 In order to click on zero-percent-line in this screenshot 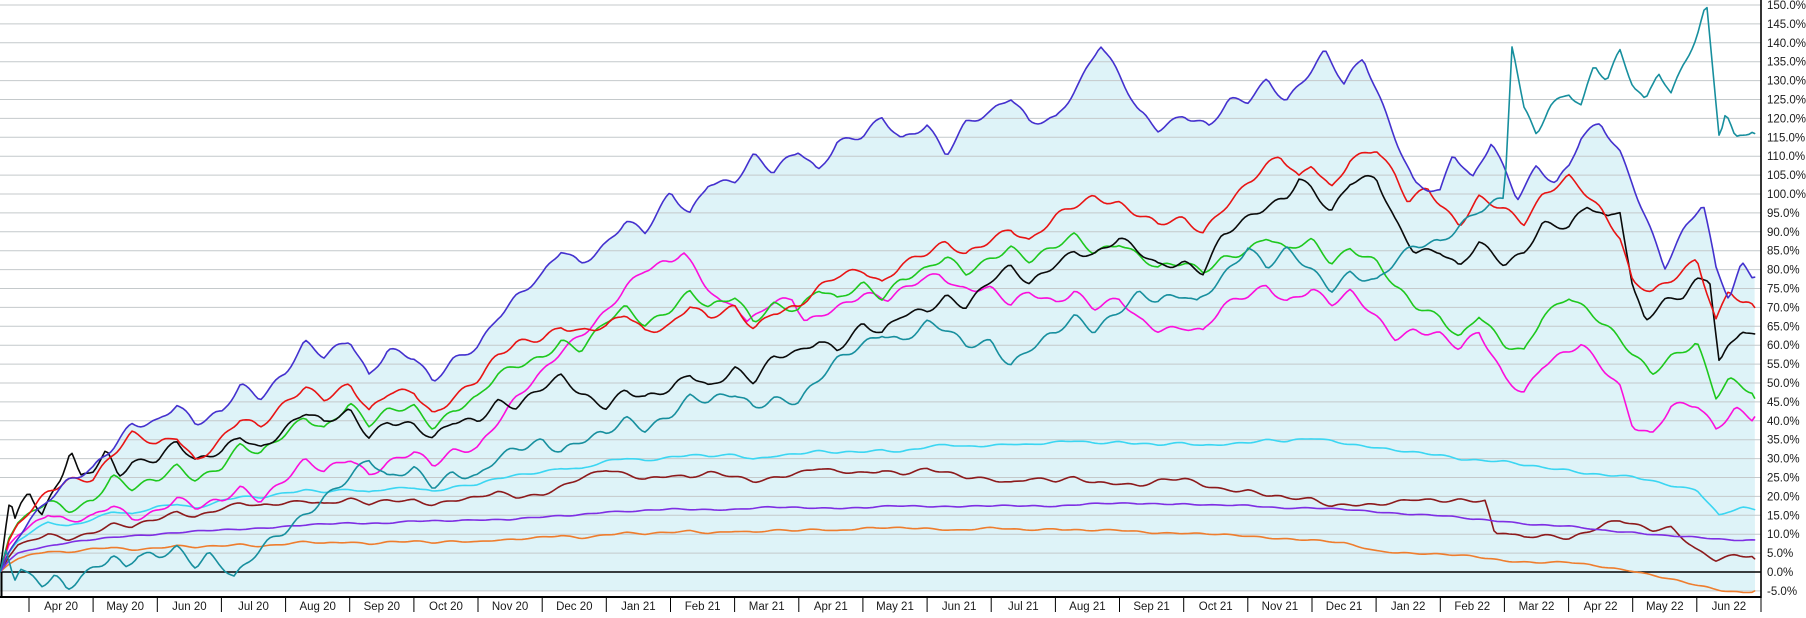, I will do `click(880, 584)`.